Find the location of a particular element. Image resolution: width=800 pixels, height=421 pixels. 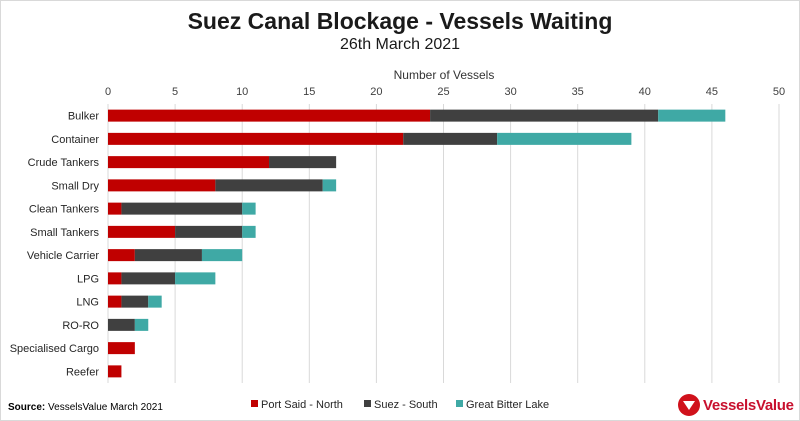

x-tick-label: 35 is located at coordinates (578, 92).